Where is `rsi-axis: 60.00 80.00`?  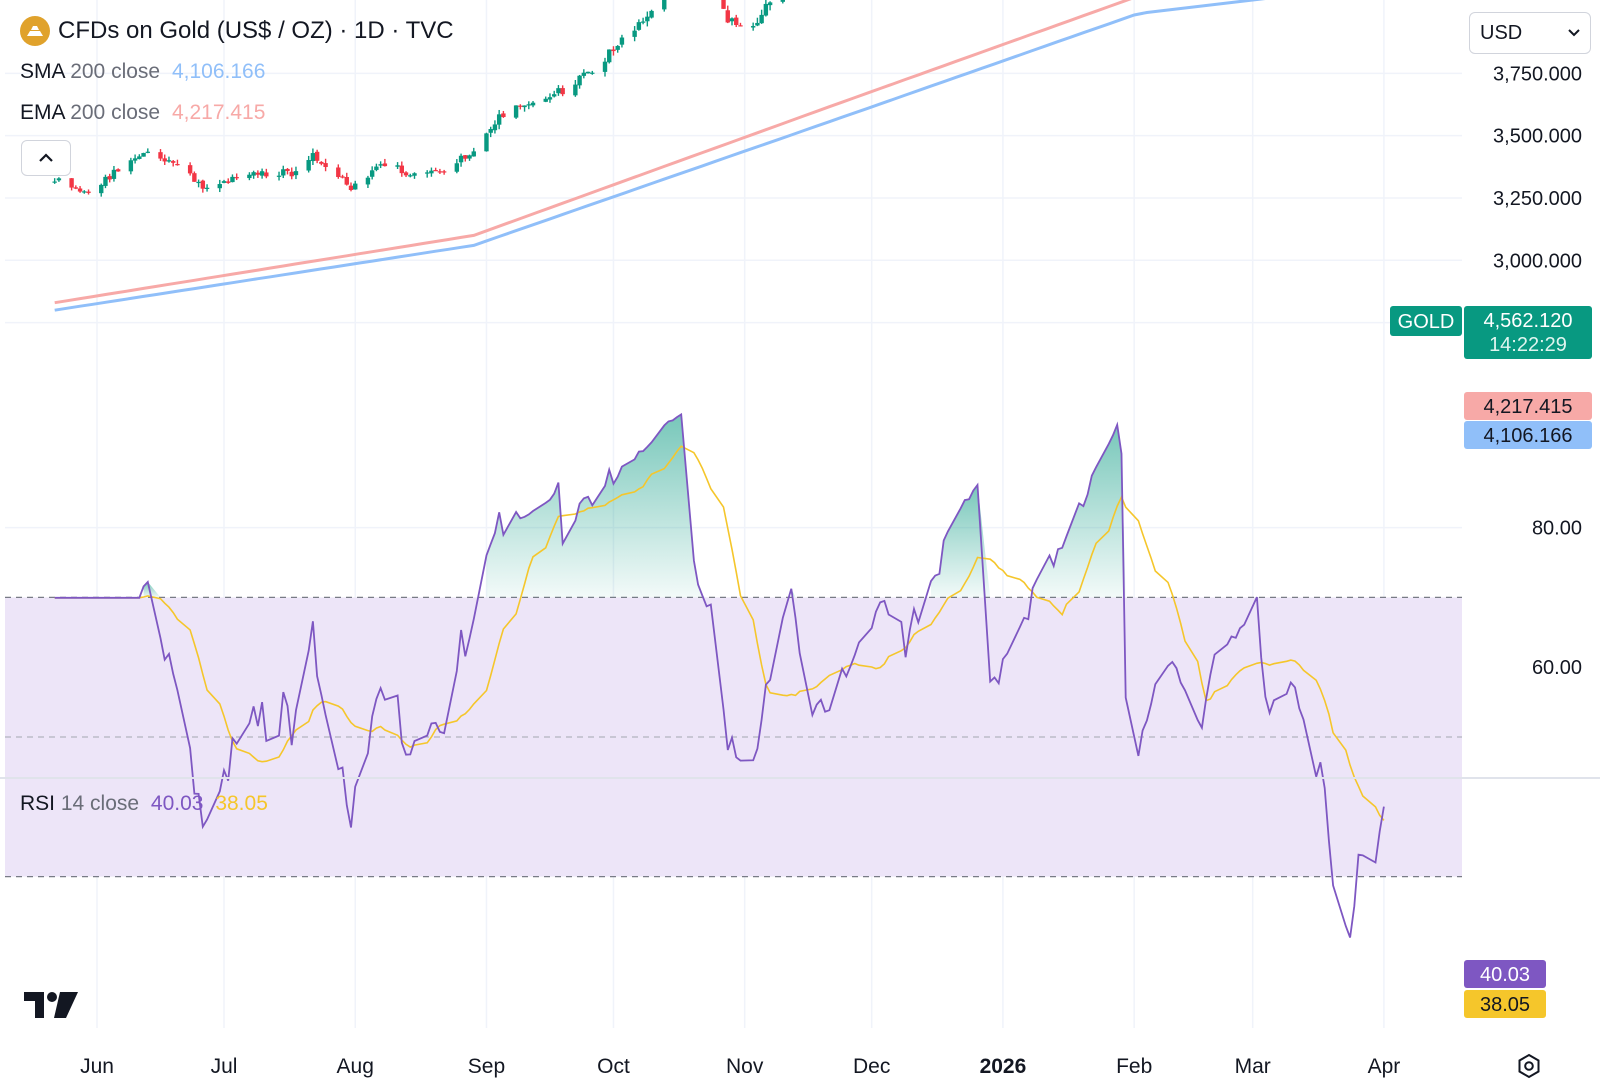 rsi-axis: 60.00 80.00 is located at coordinates (1557, 599).